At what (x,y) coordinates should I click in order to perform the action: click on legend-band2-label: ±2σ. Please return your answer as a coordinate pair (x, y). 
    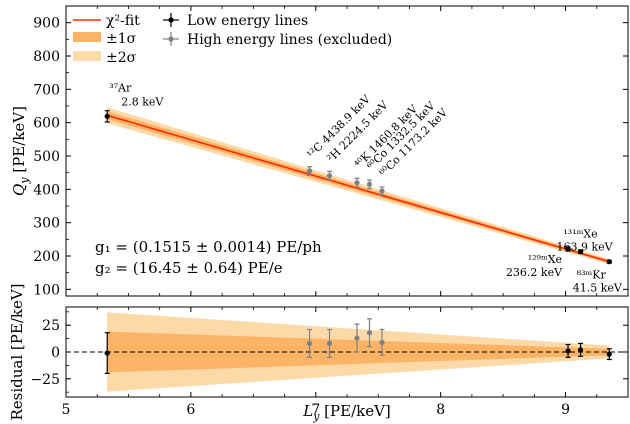
    Looking at the image, I should click on (121, 58).